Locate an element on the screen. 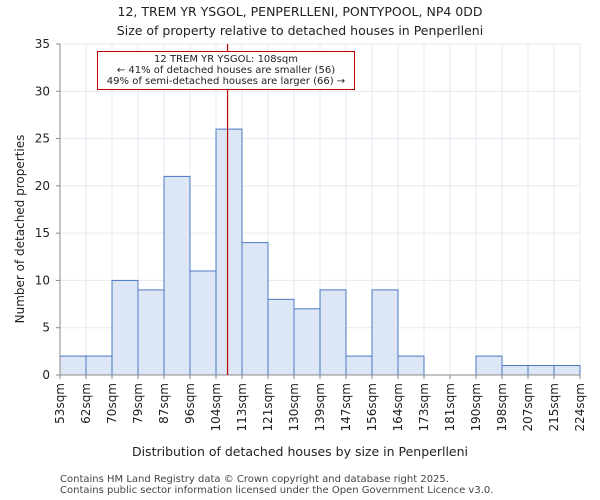 The height and width of the screenshot is (500, 600). x-tick-label: 121sqm is located at coordinates (268, 407).